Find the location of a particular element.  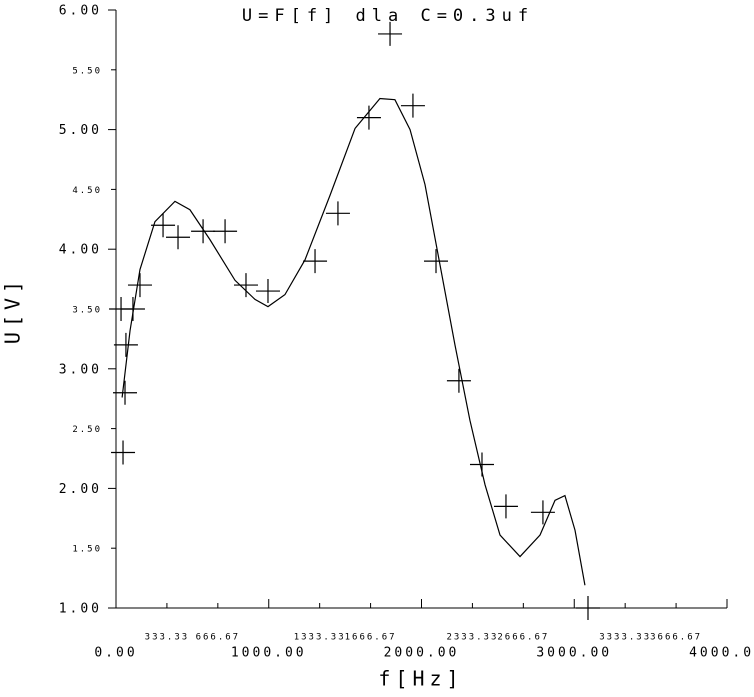

x-tick-label: 2000.00 is located at coordinates (422, 653).